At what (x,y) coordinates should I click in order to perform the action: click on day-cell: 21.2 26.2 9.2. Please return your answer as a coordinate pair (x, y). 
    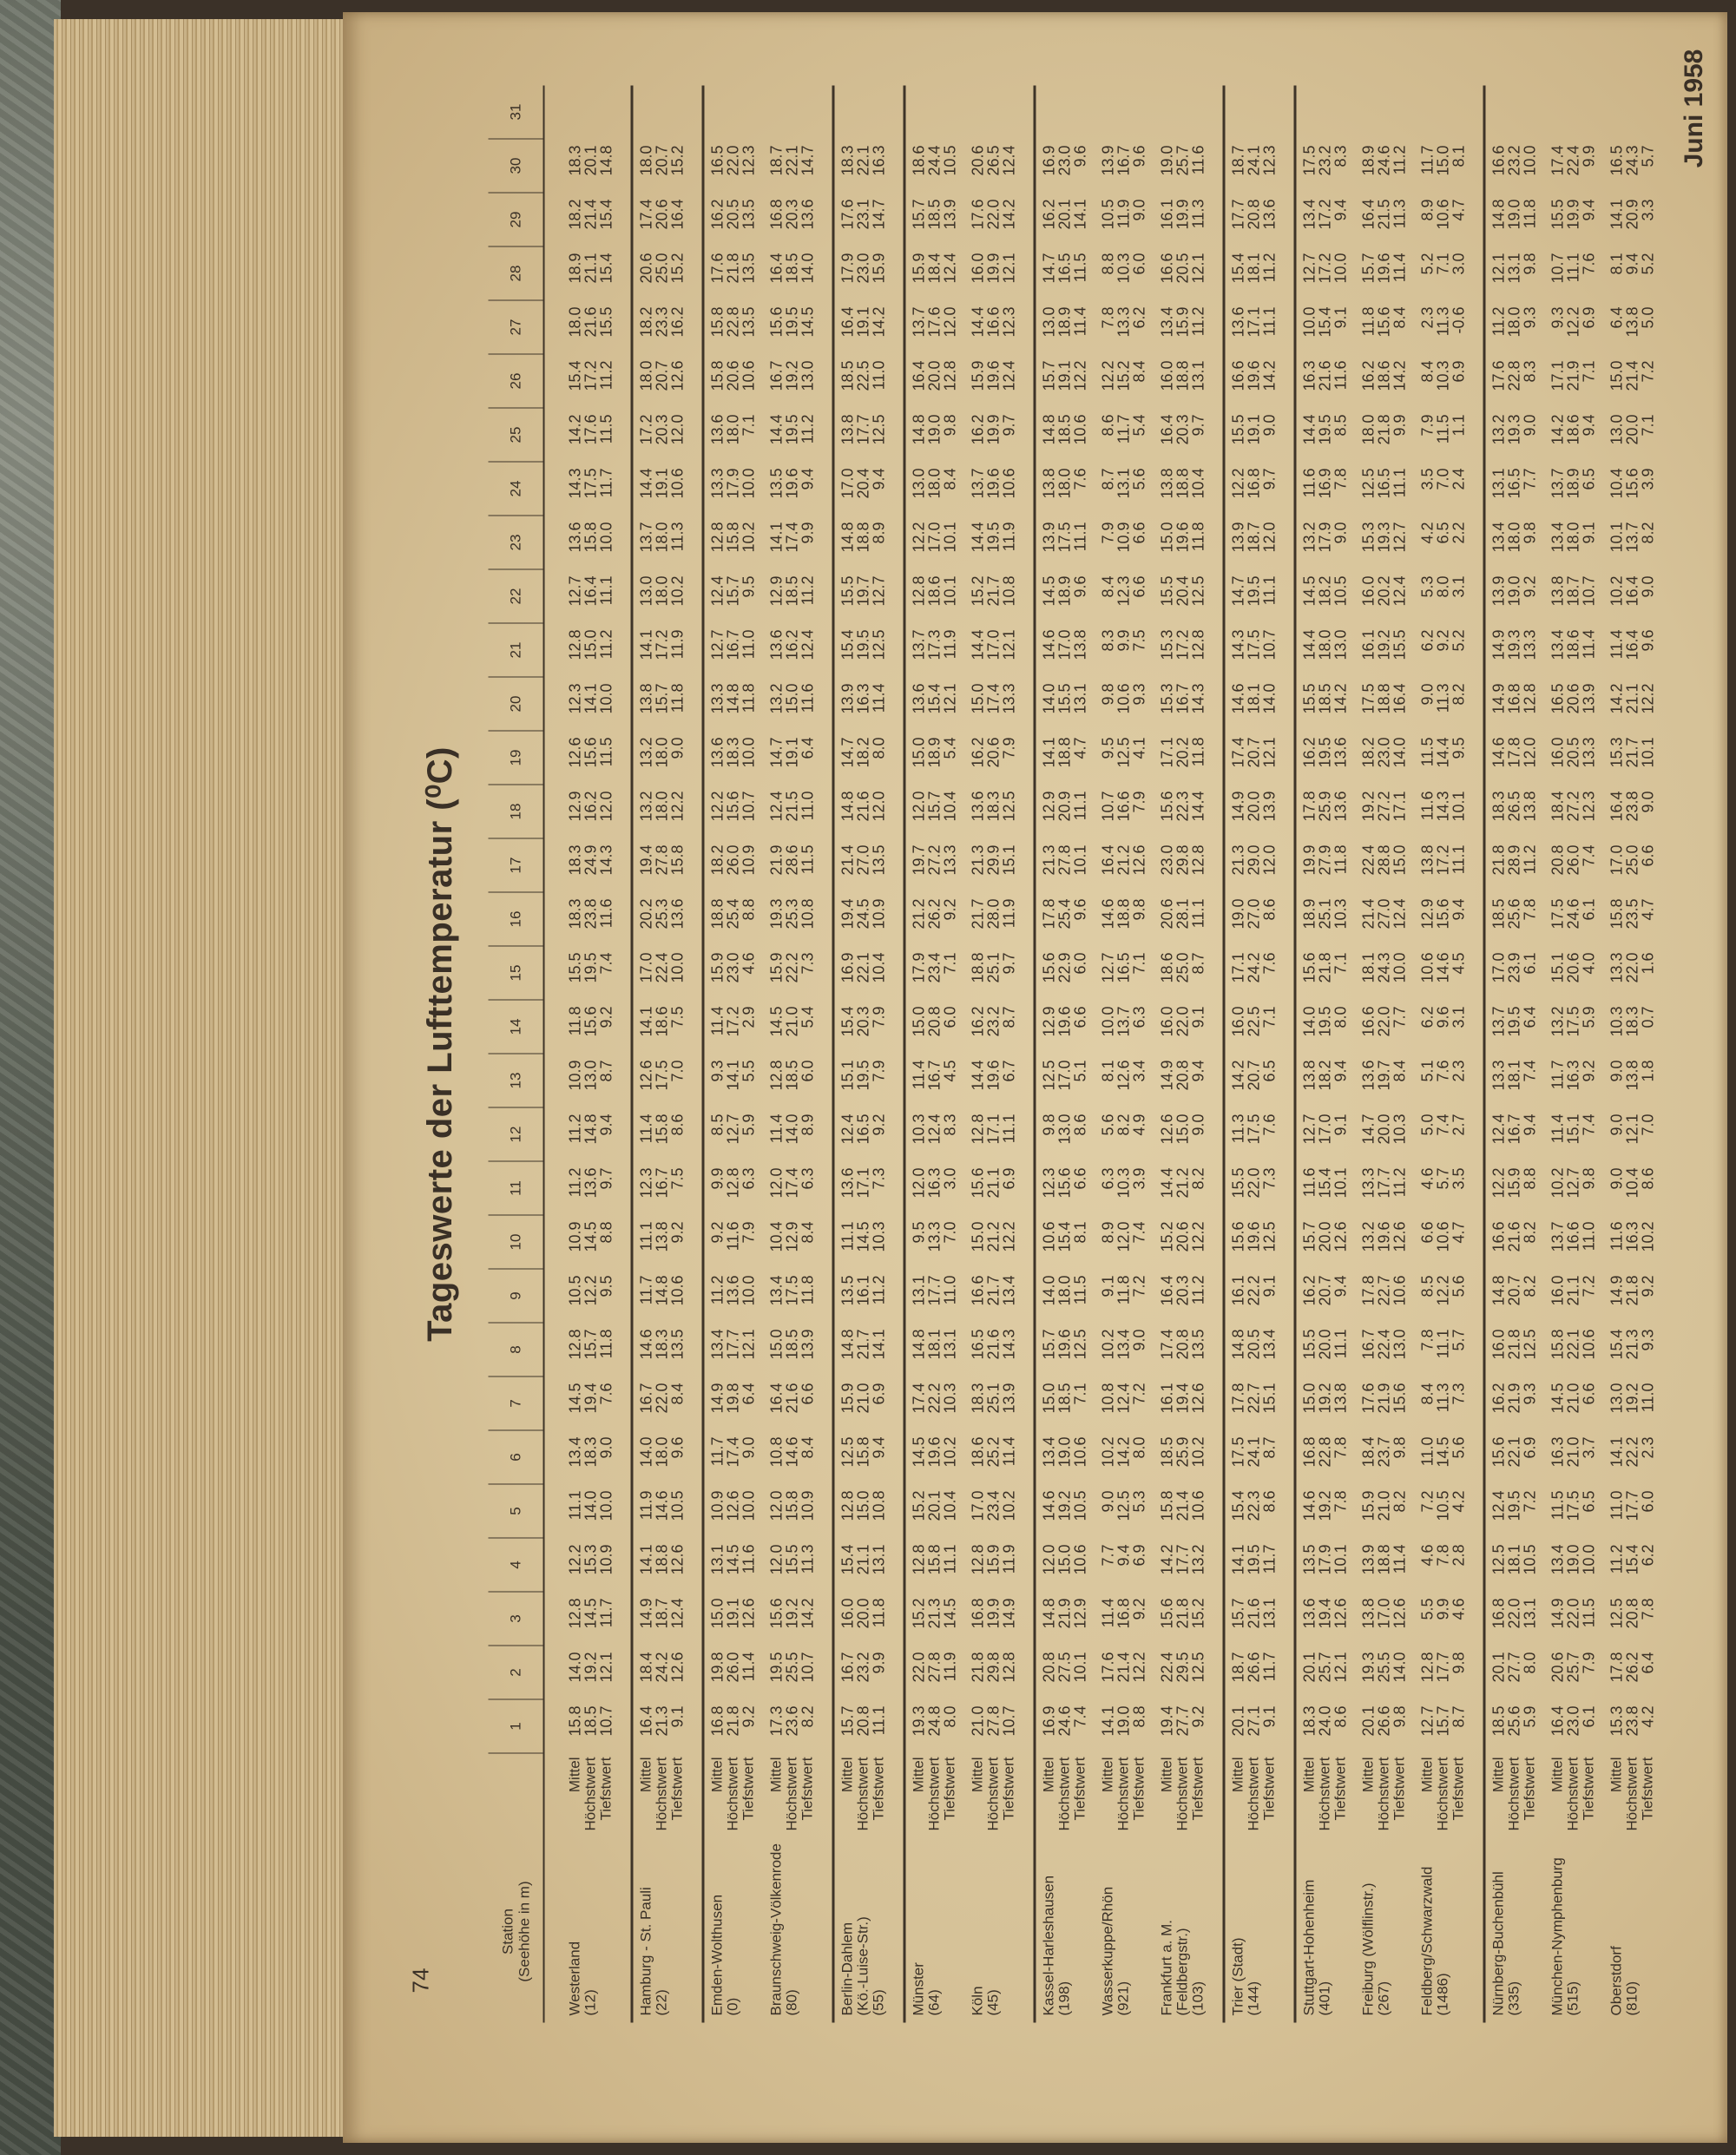
    Looking at the image, I should click on (940, 919).